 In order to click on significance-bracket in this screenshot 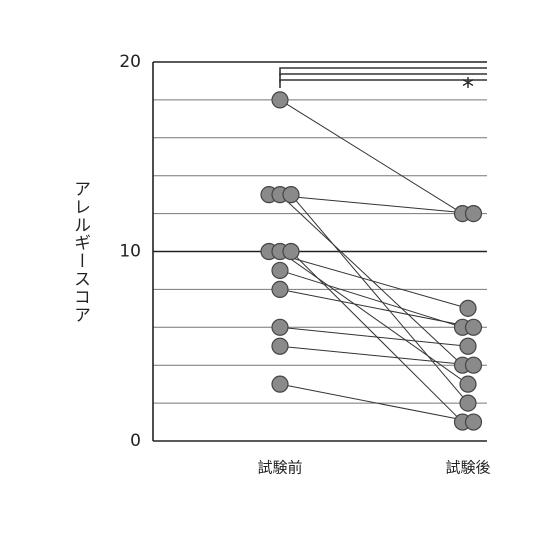, I will do `click(383, 83)`.